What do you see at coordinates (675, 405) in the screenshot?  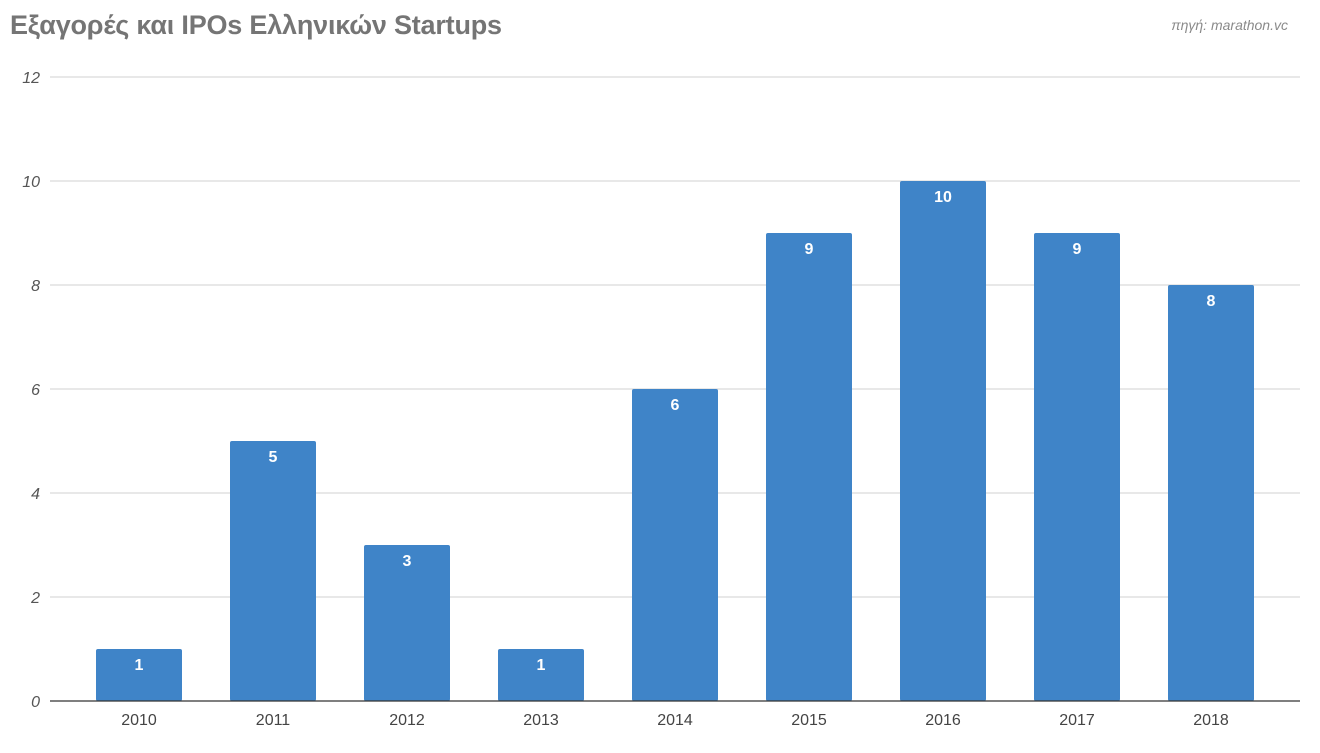 I see `data-label-2014: 6` at bounding box center [675, 405].